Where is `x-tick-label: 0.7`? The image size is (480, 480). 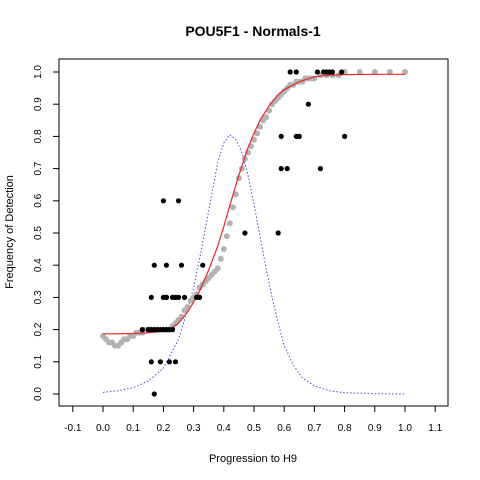
x-tick-label: 0.7 is located at coordinates (314, 428).